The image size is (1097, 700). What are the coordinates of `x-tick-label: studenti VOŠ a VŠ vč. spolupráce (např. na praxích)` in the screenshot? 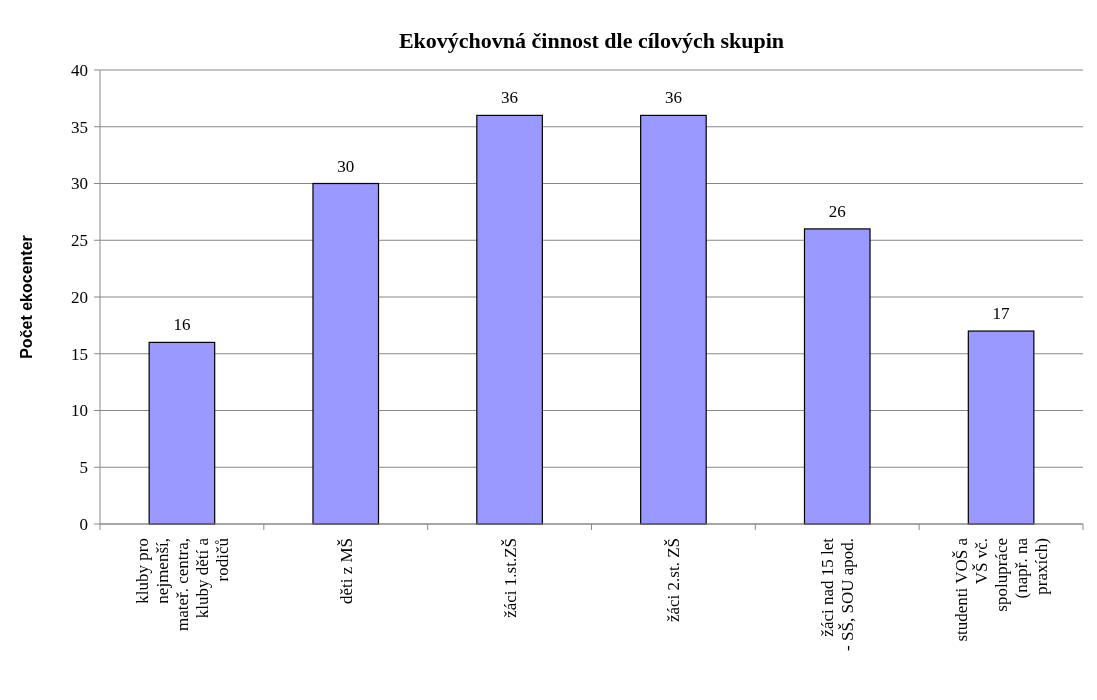 It's located at (1002, 589).